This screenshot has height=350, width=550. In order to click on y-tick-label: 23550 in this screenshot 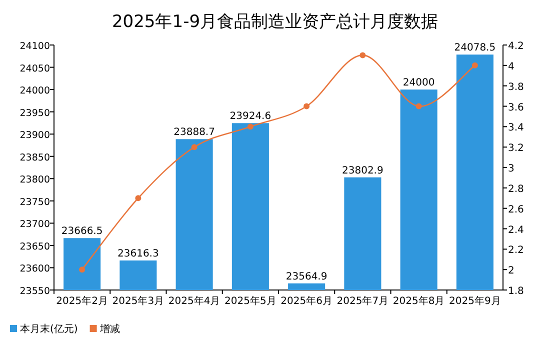, I will do `click(35, 291)`.